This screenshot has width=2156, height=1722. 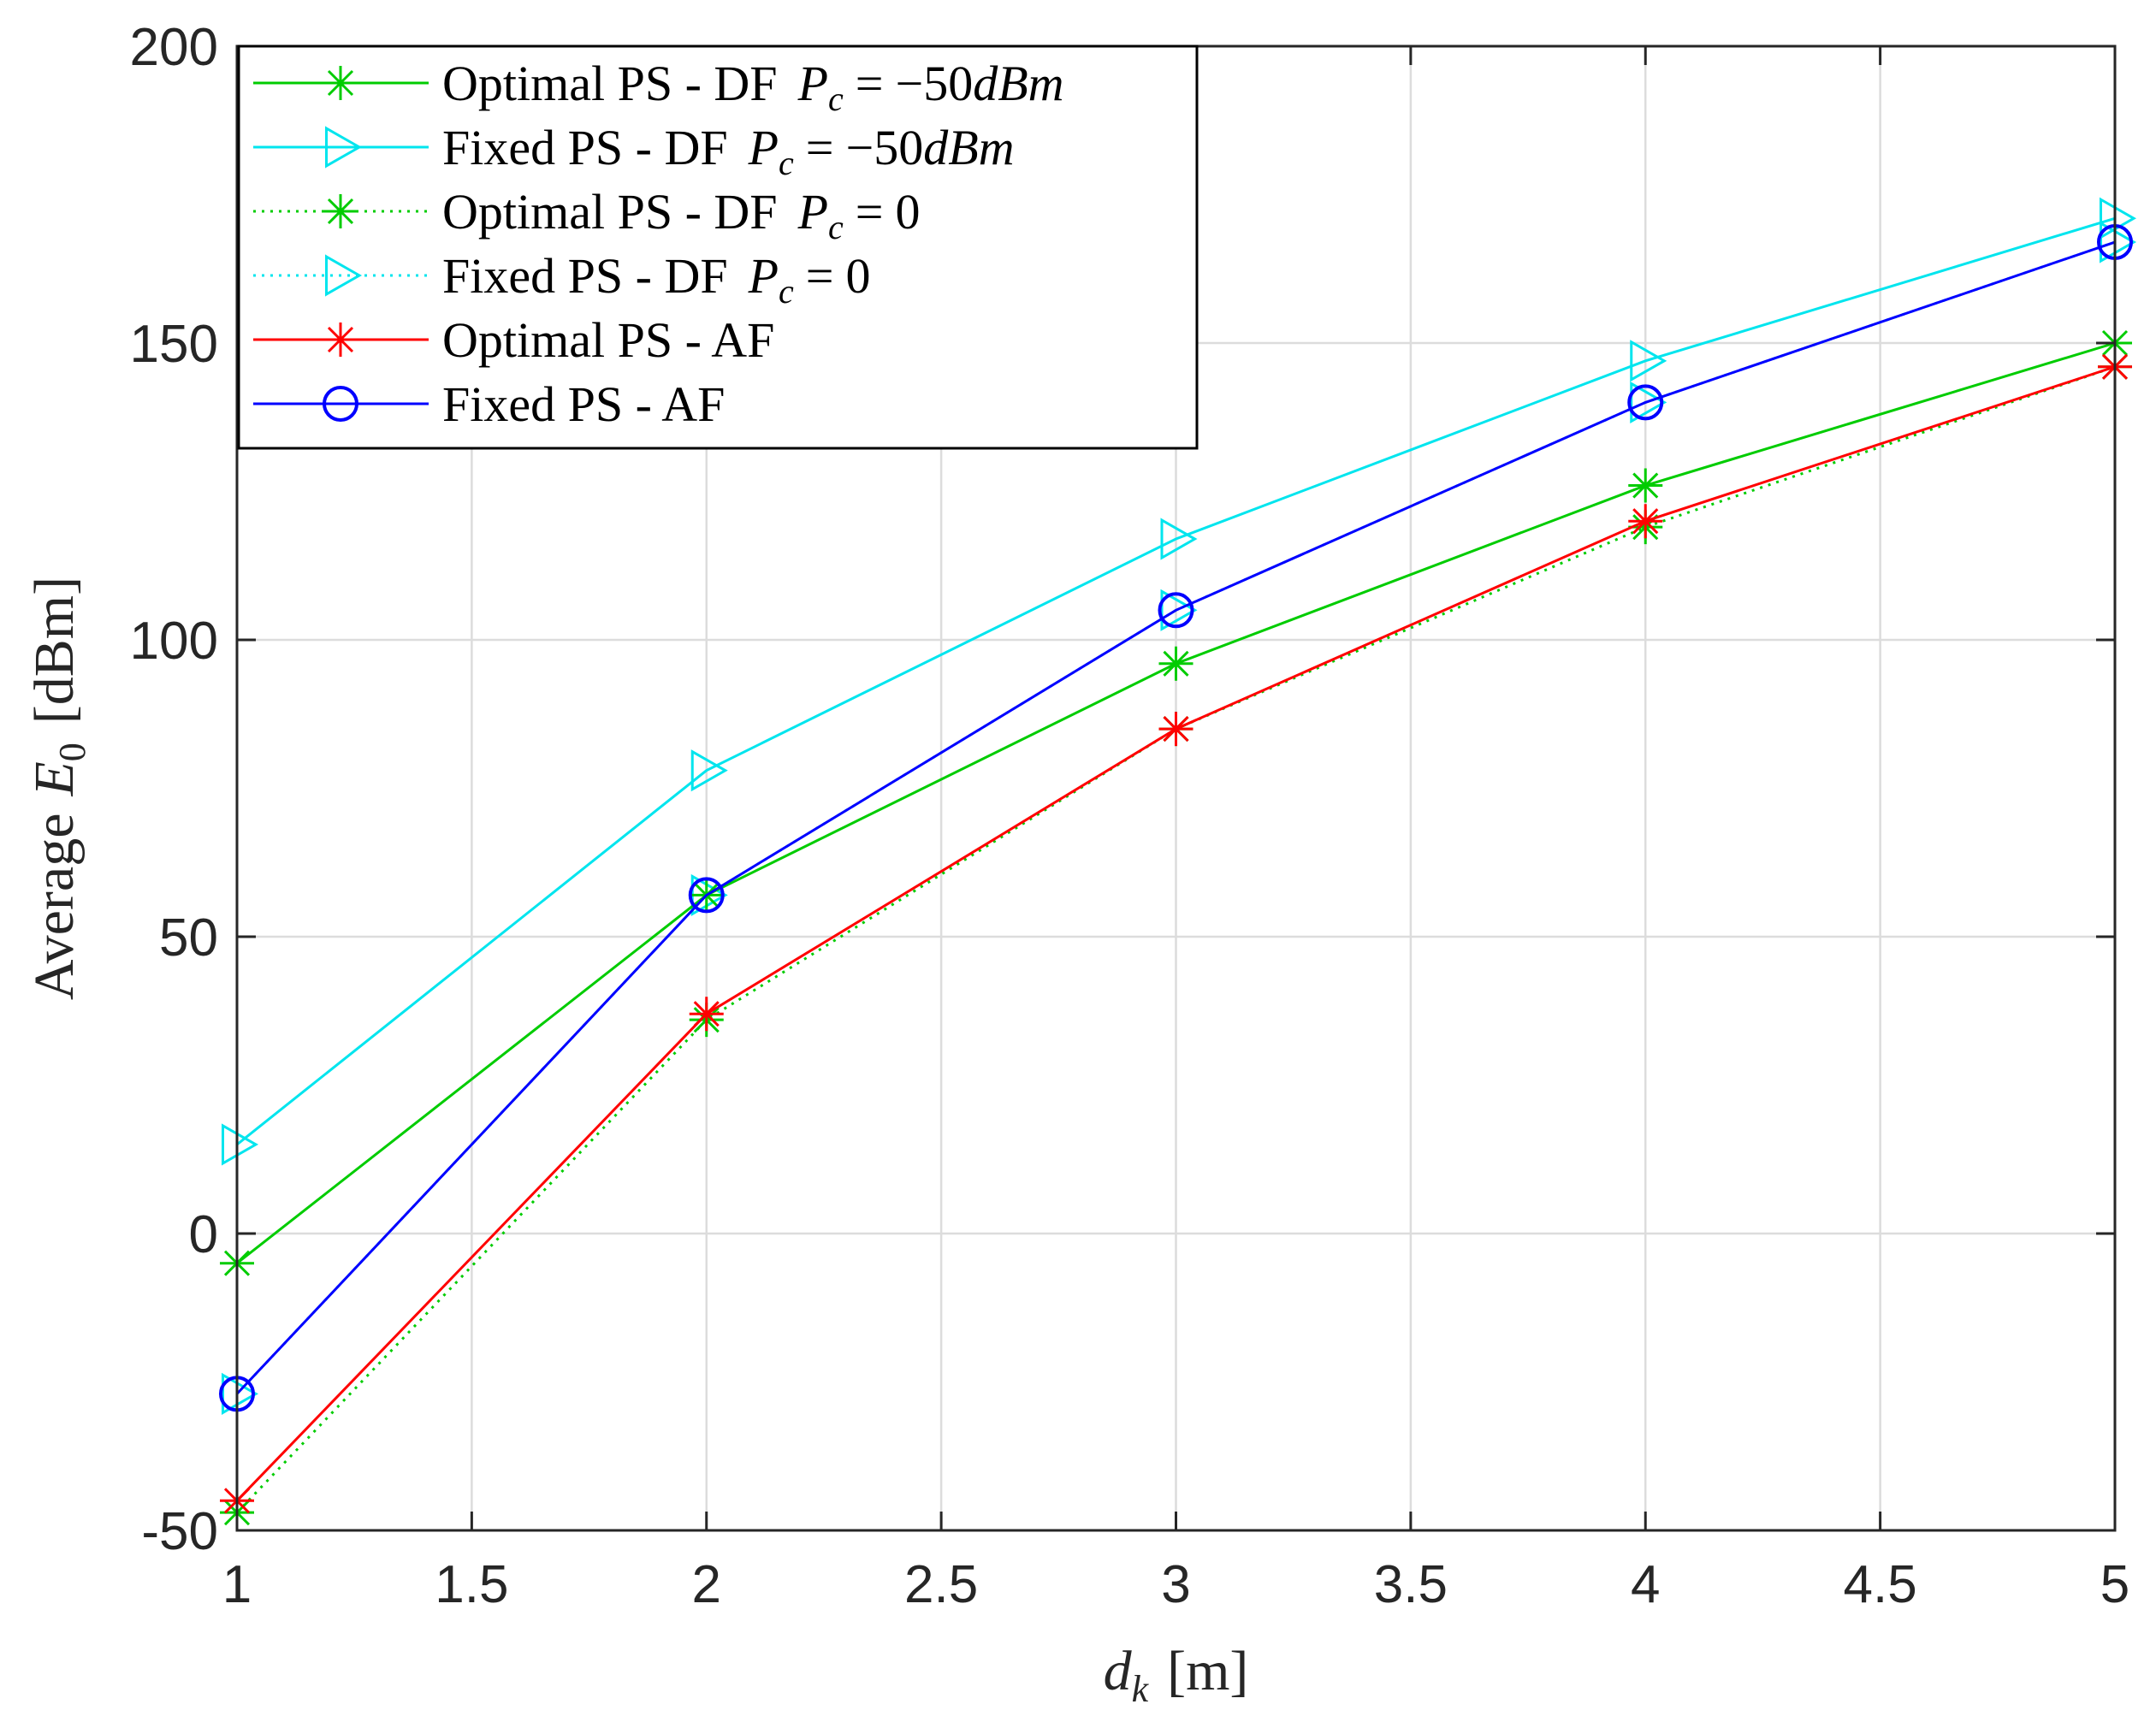 I want to click on legend-label: Optimal PS - DF Pc = −50dBm, so click(x=753, y=87).